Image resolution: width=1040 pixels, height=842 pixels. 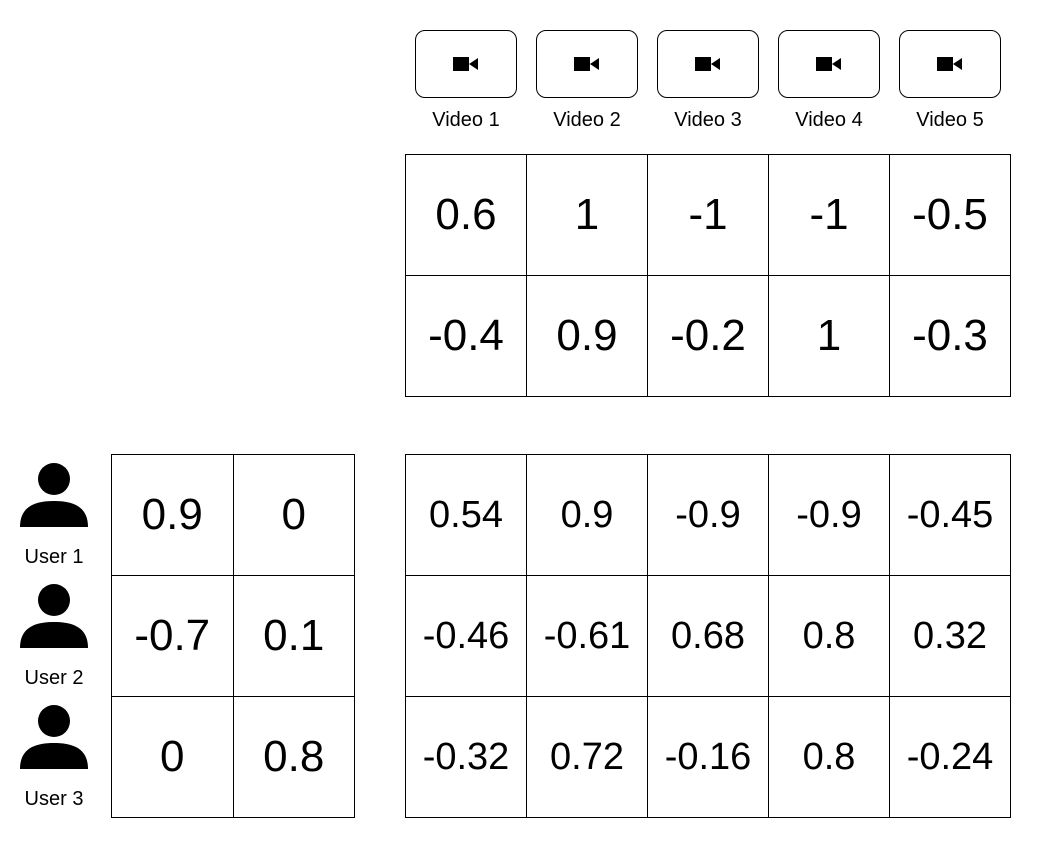 I want to click on user-2: User 2, so click(x=54, y=637).